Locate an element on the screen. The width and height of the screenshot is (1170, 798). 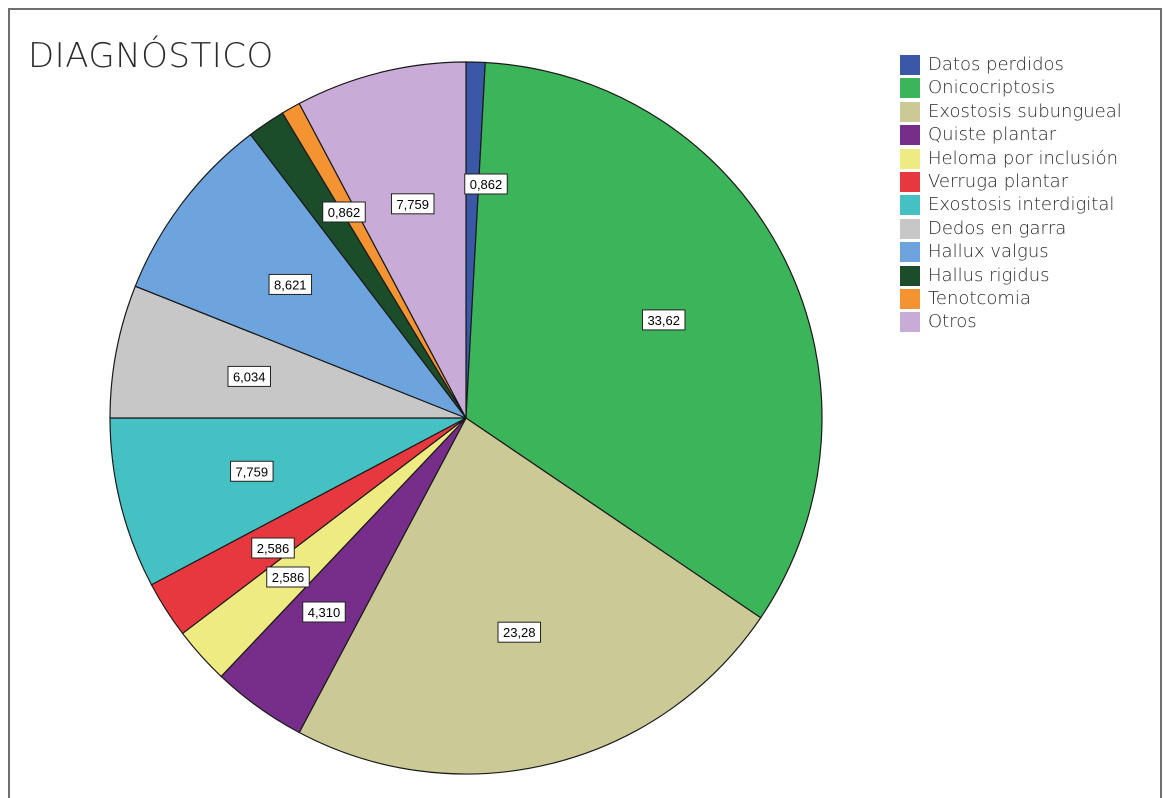
svg-text: 8,621 is located at coordinates (290, 284).